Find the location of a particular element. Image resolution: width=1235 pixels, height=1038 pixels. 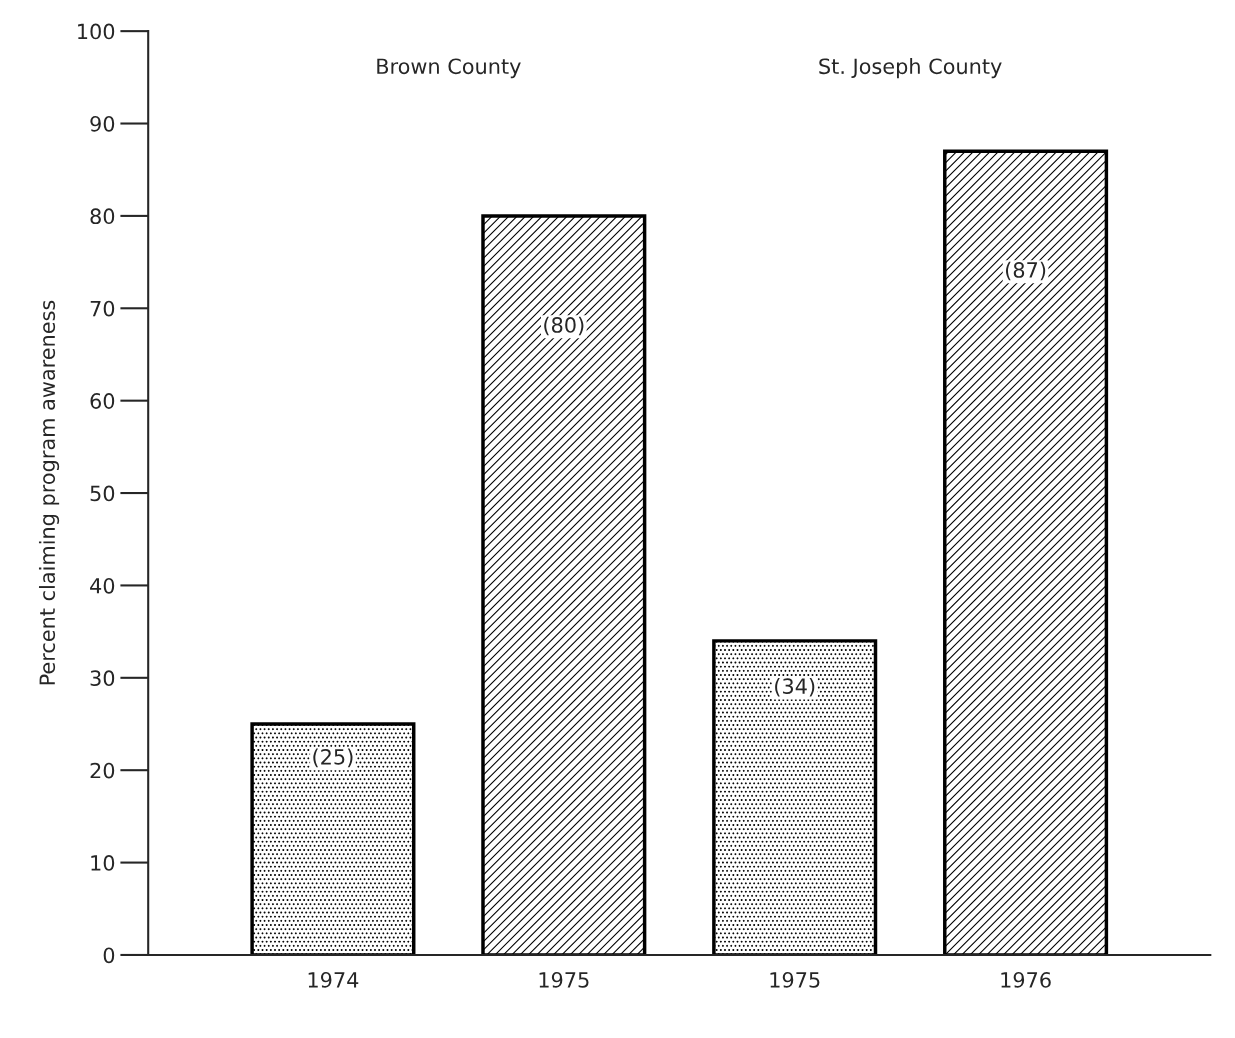

data-label: (34) is located at coordinates (795, 687).